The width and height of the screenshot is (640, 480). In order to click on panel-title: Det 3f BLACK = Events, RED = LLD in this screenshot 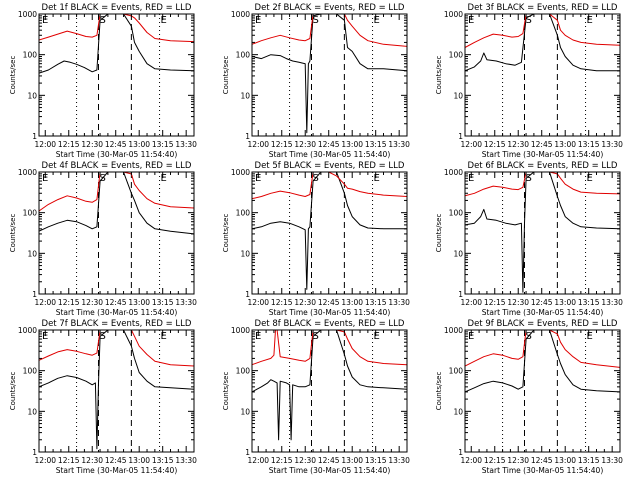, I will do `click(543, 8)`.